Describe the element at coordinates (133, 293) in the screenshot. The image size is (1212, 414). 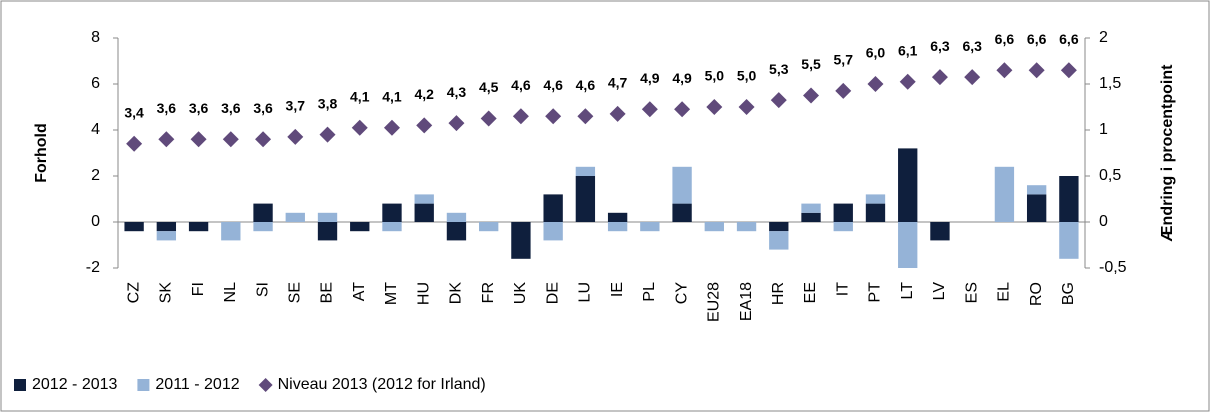
I see `x-tick-label: CZ` at that location.